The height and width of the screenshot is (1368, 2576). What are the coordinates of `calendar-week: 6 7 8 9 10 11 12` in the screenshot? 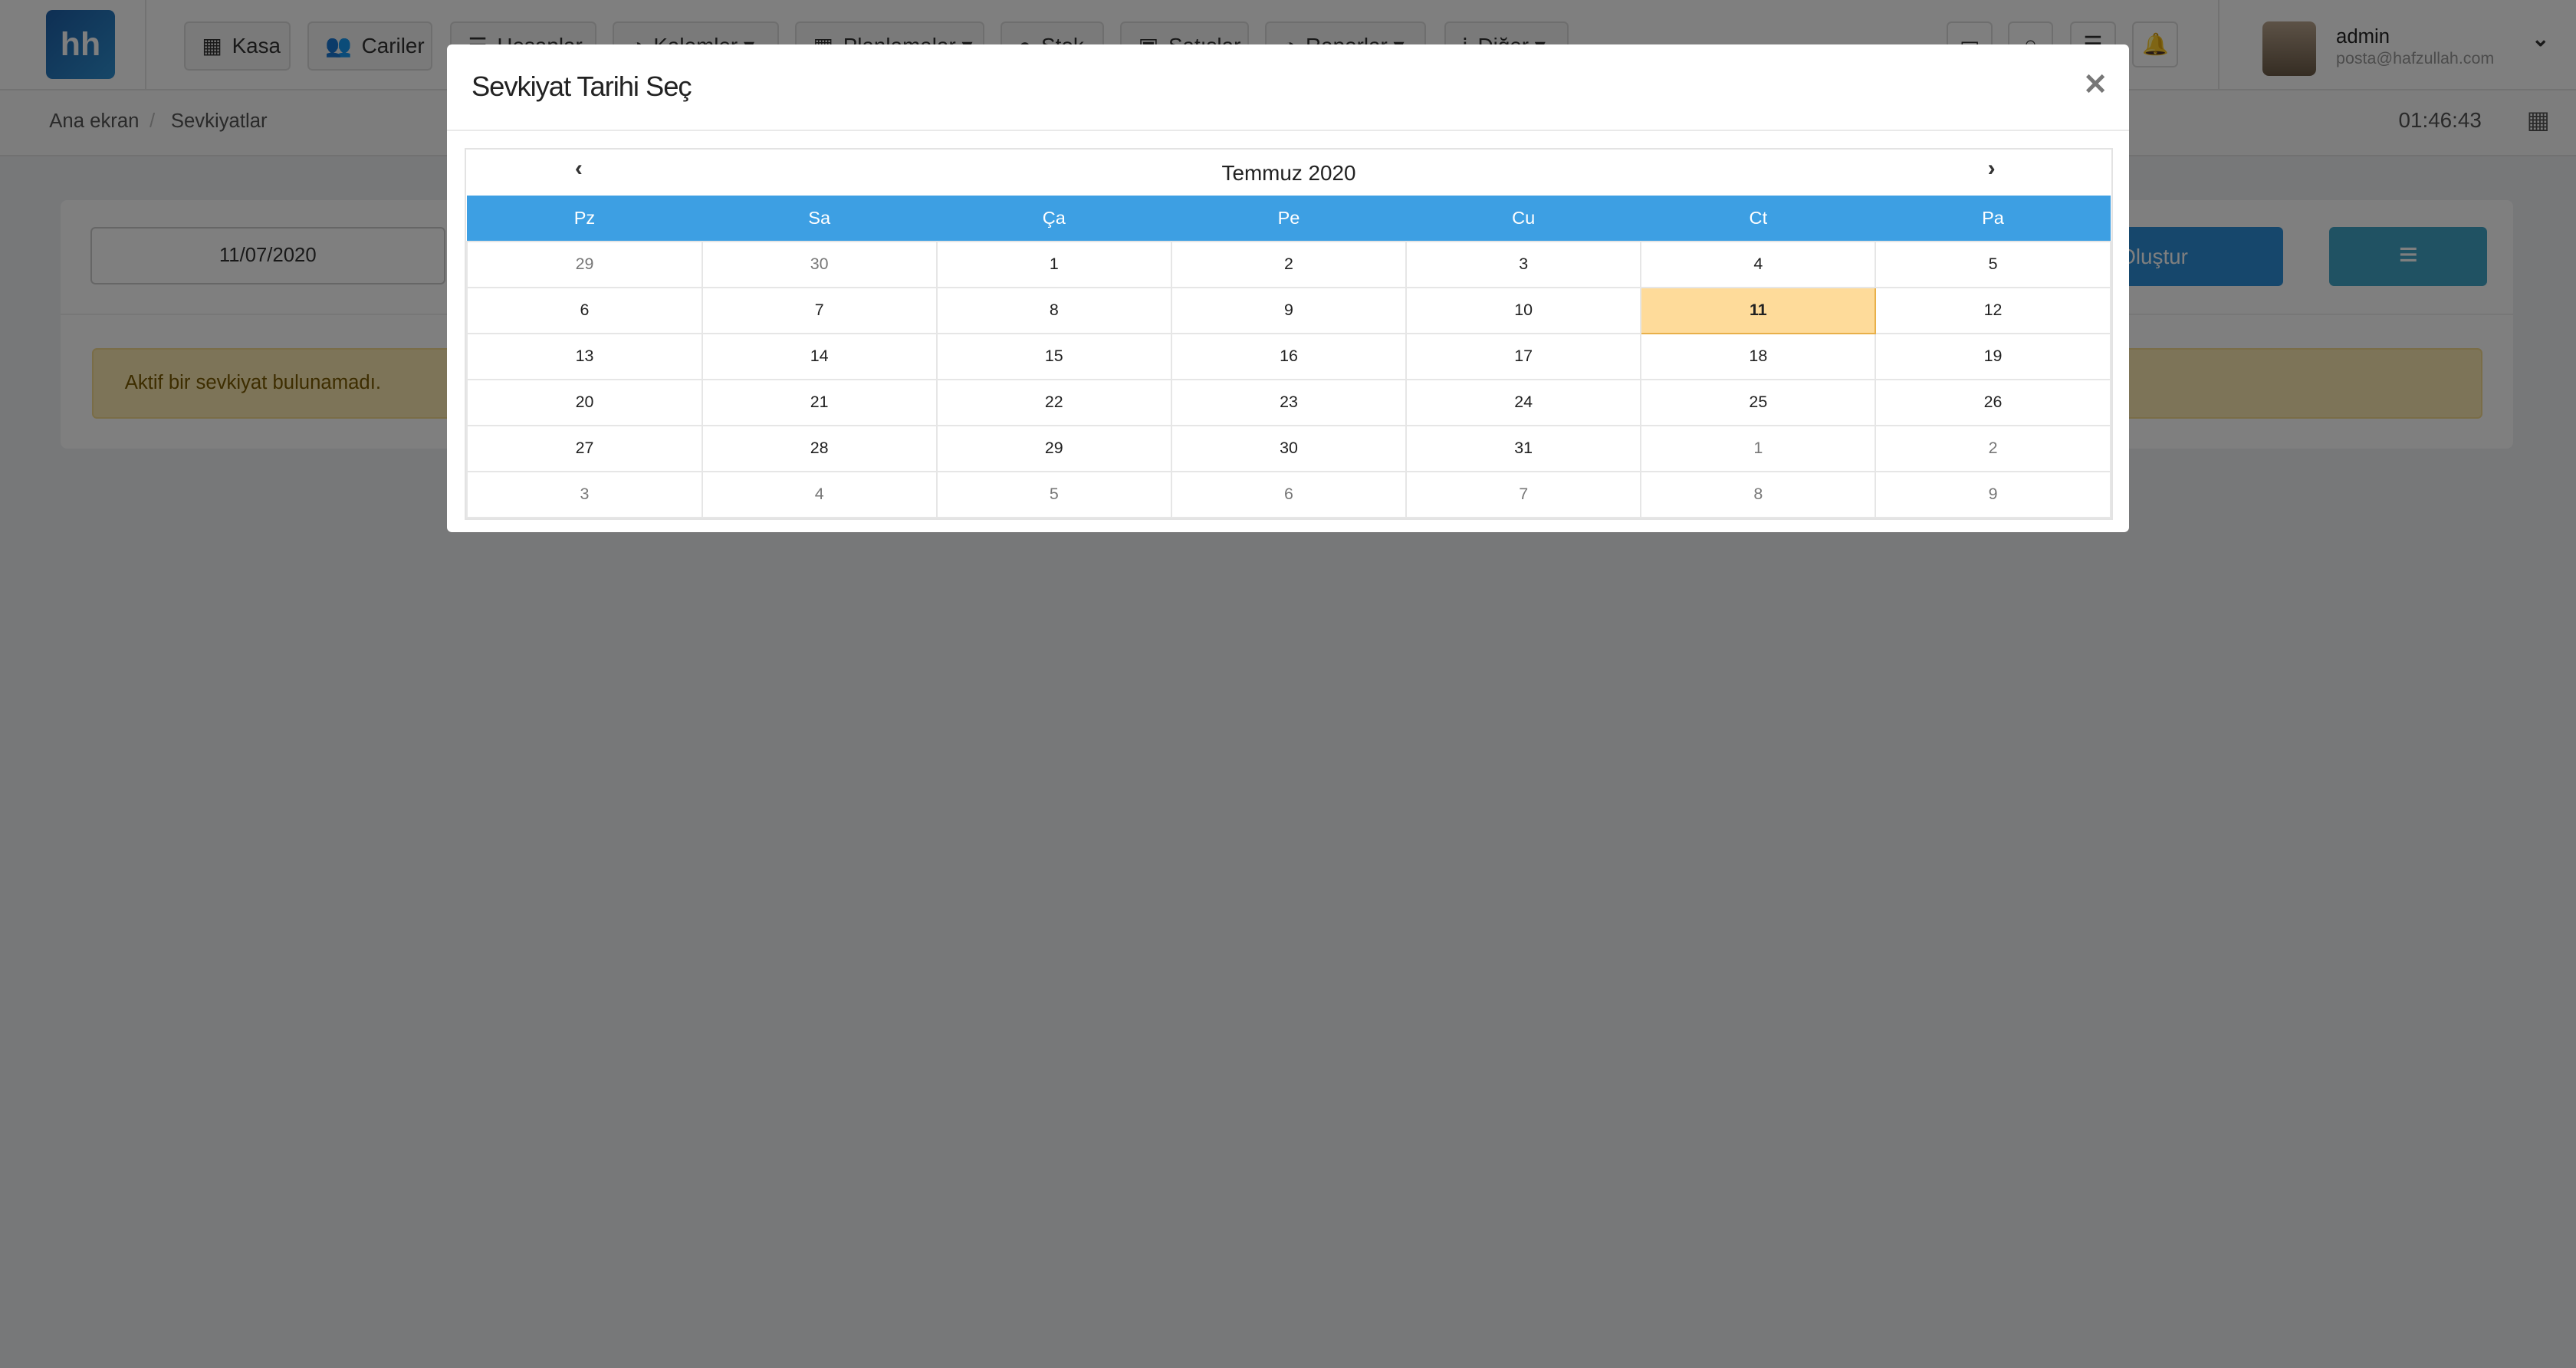 It's located at (1288, 310).